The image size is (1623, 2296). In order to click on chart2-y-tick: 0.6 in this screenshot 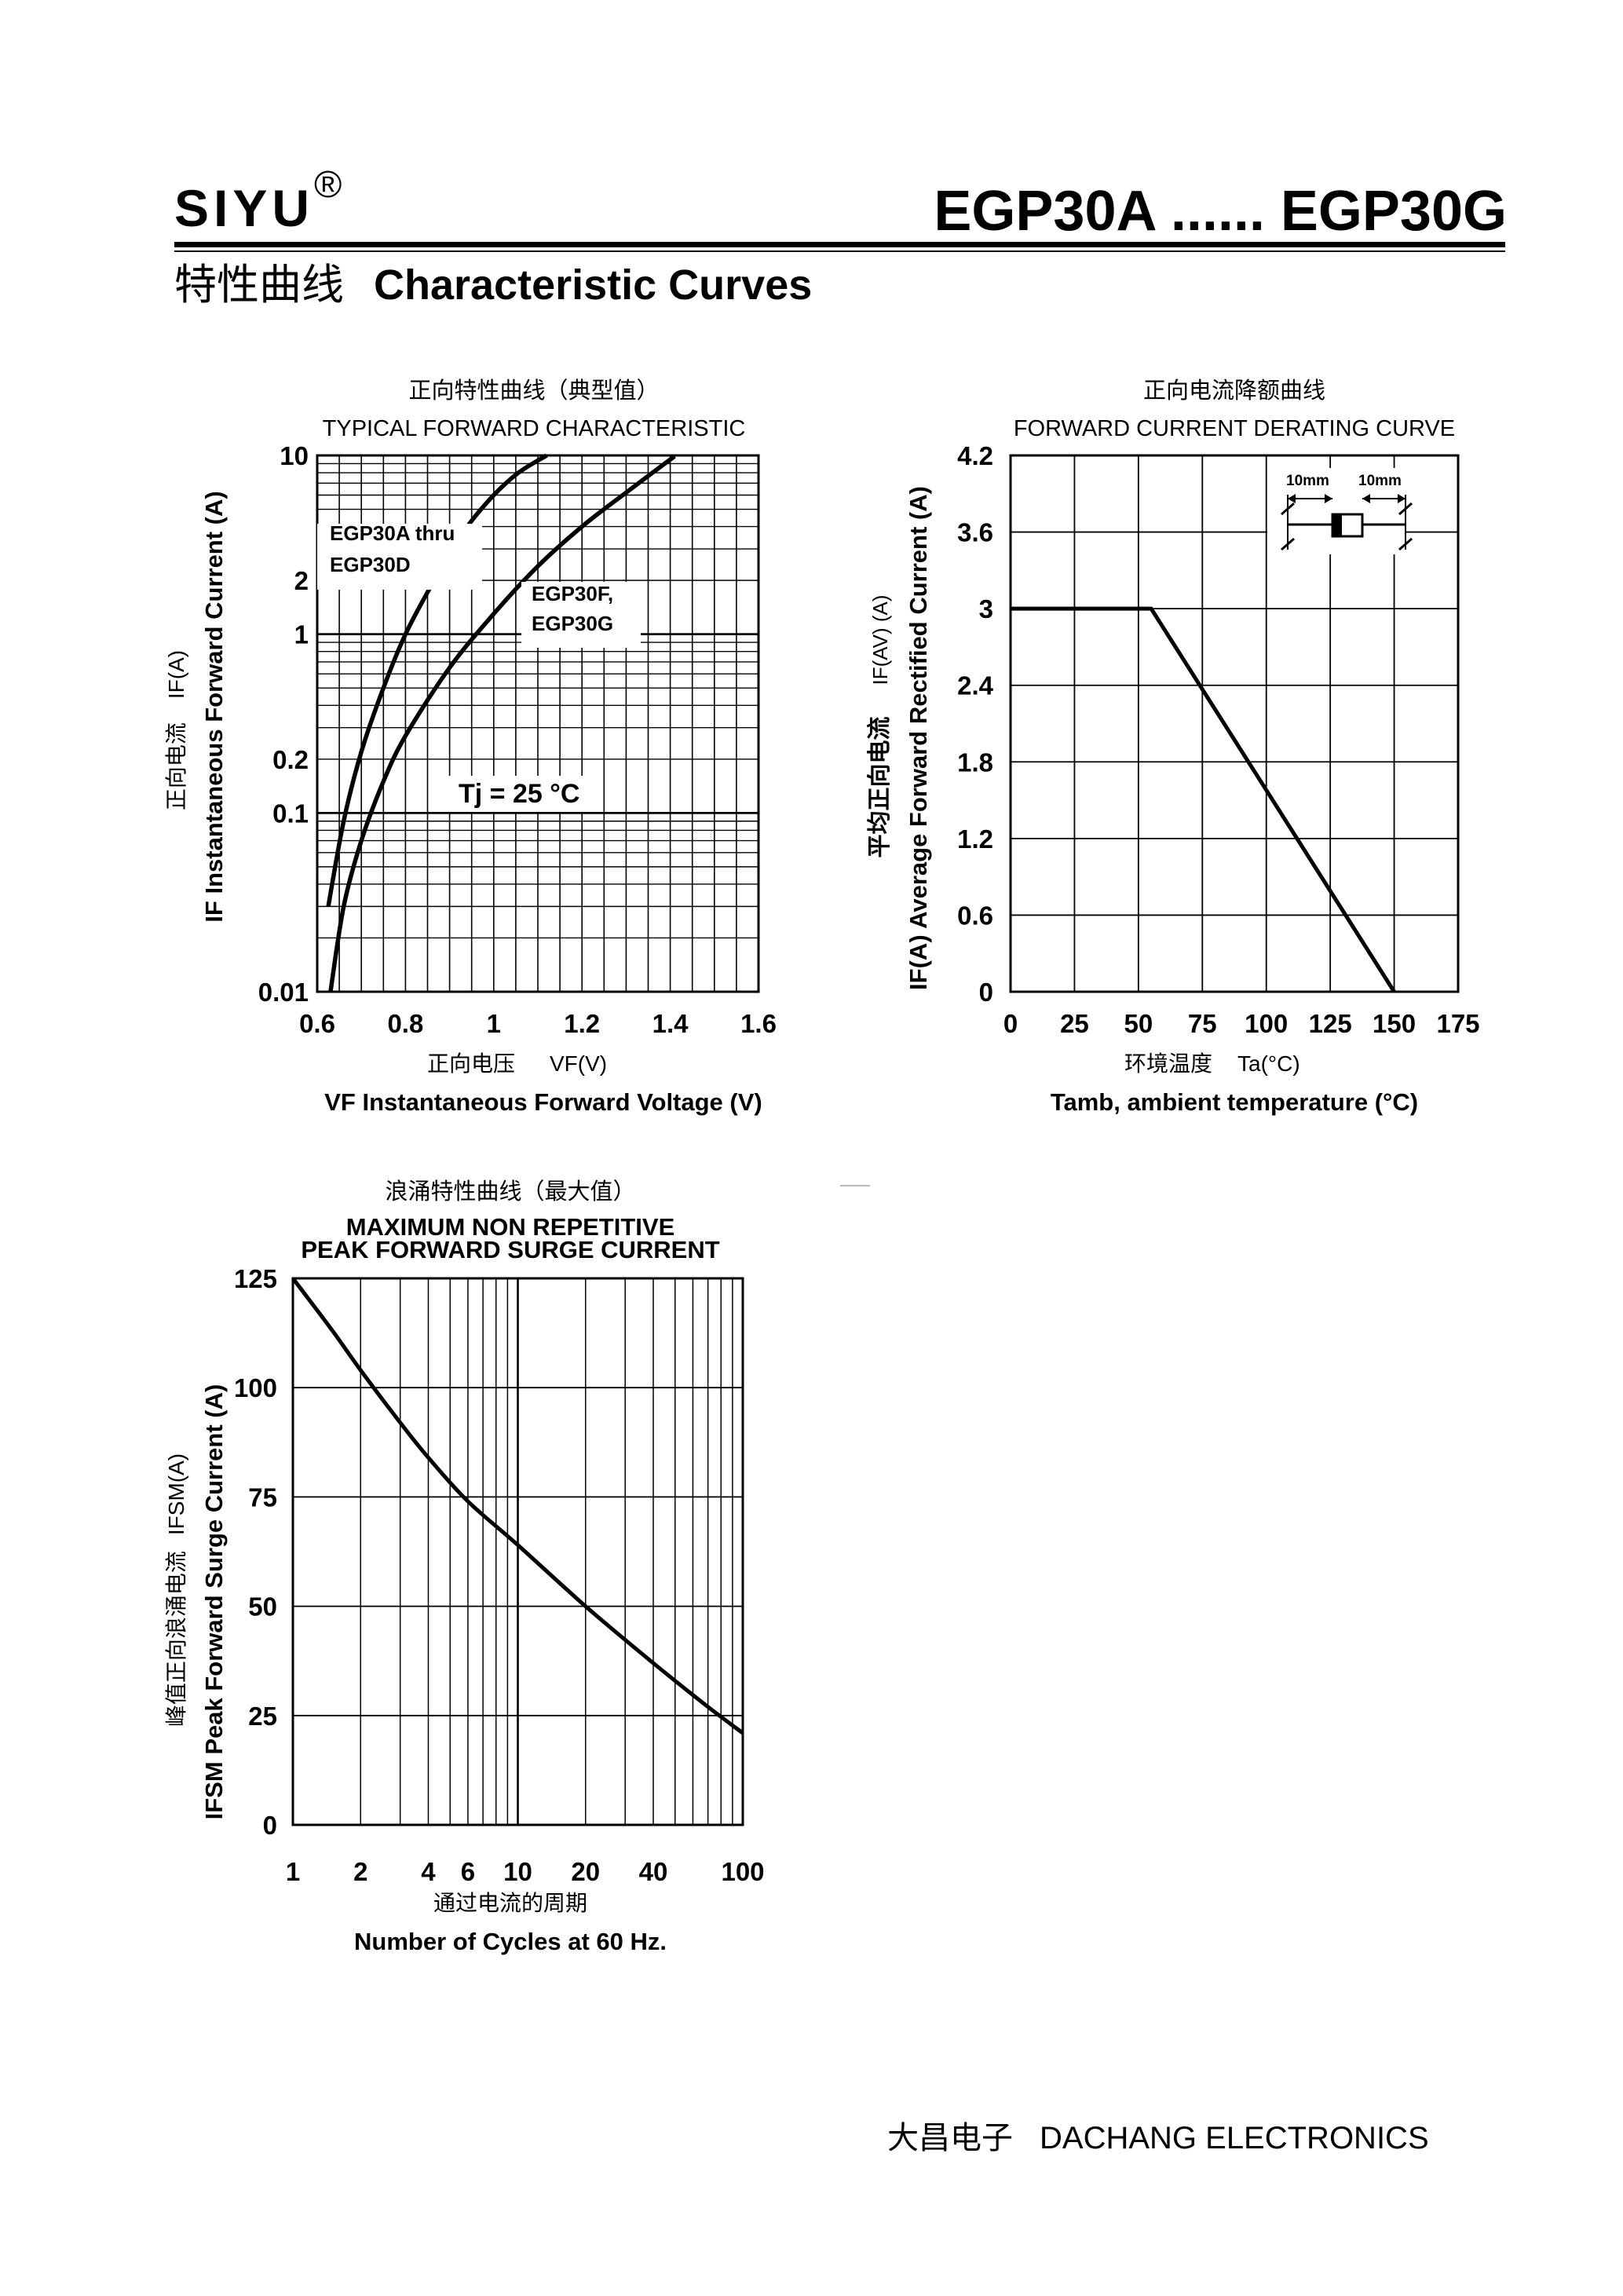, I will do `click(975, 915)`.